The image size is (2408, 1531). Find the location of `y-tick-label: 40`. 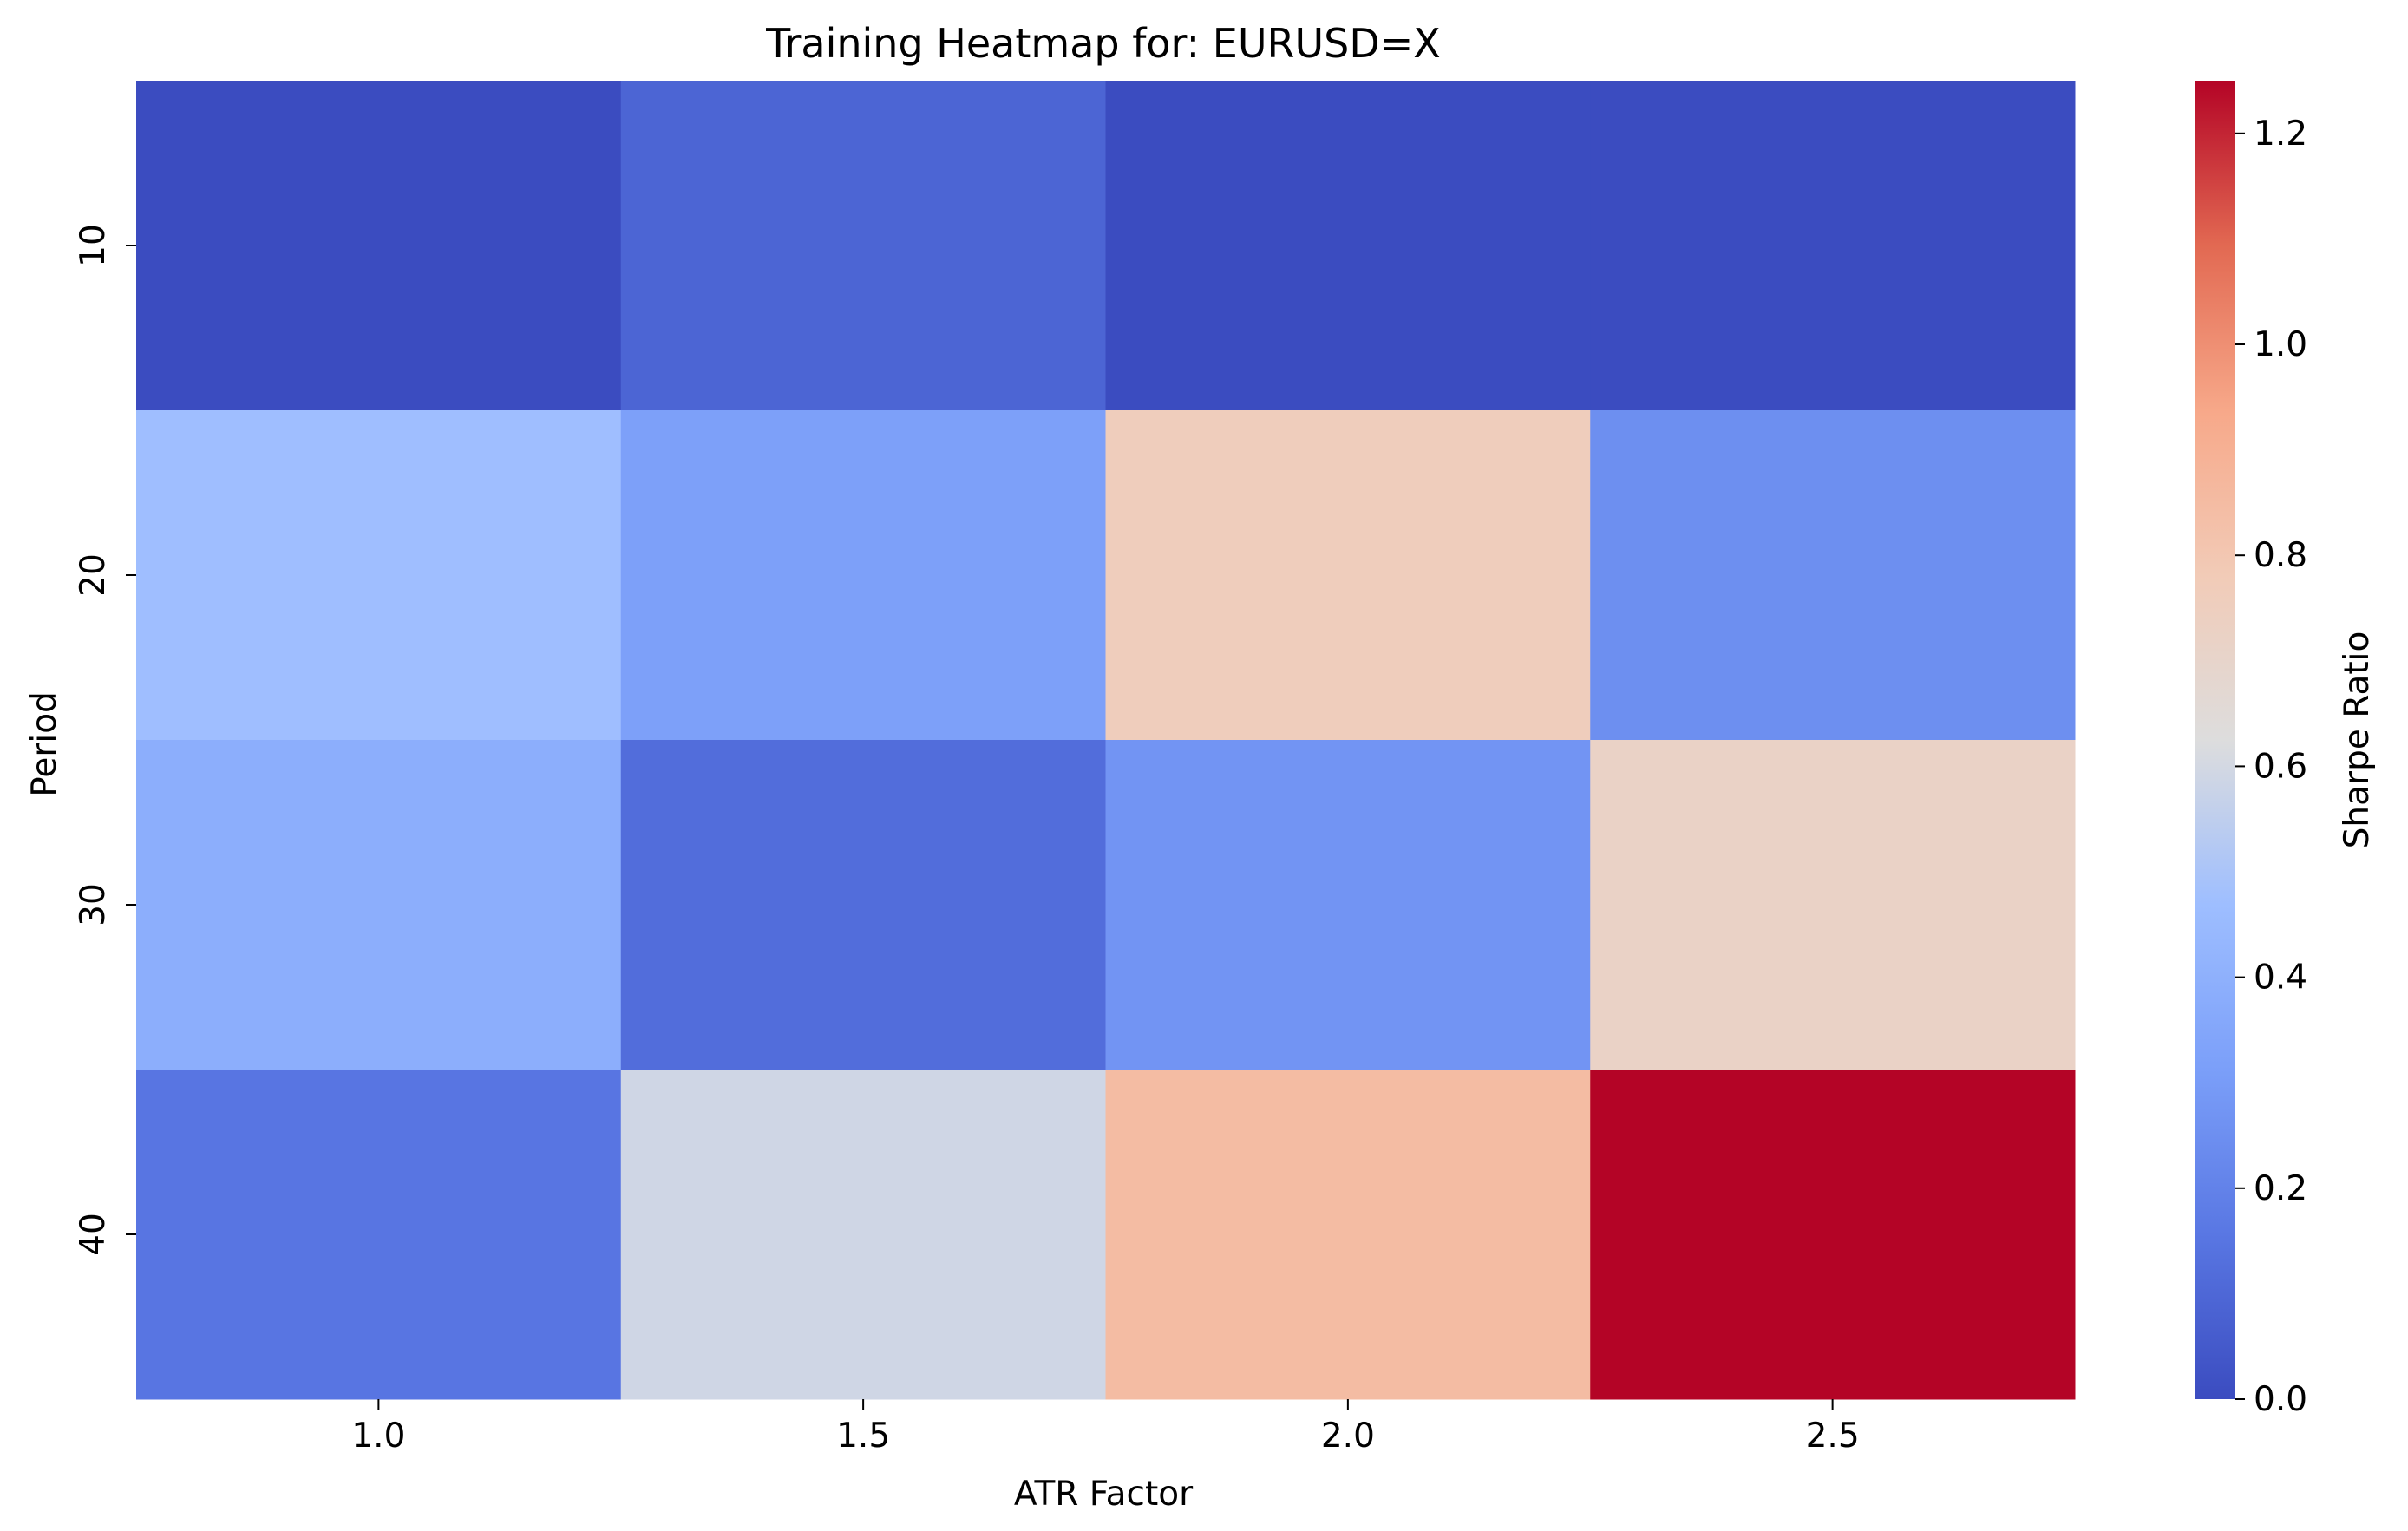

y-tick-label: 40 is located at coordinates (93, 1234).